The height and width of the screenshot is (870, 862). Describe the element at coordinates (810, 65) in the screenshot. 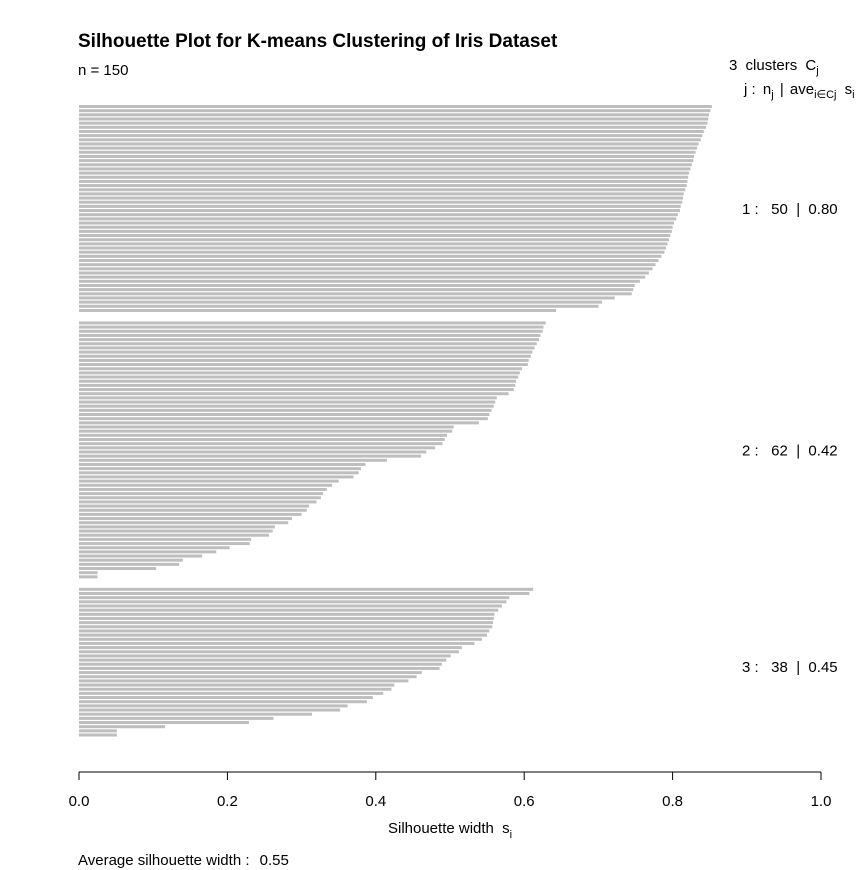

I see `legend-sym: C` at that location.